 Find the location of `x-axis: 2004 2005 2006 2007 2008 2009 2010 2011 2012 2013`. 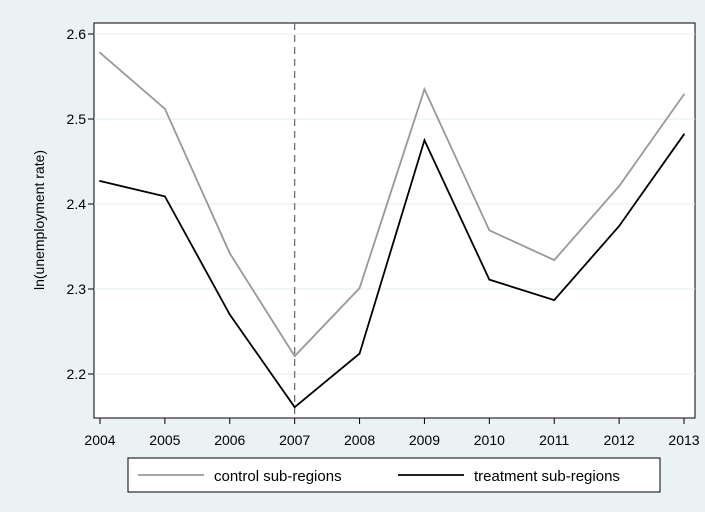

x-axis: 2004 2005 2006 2007 2008 2009 2010 2011 2012 2013 is located at coordinates (392, 433).